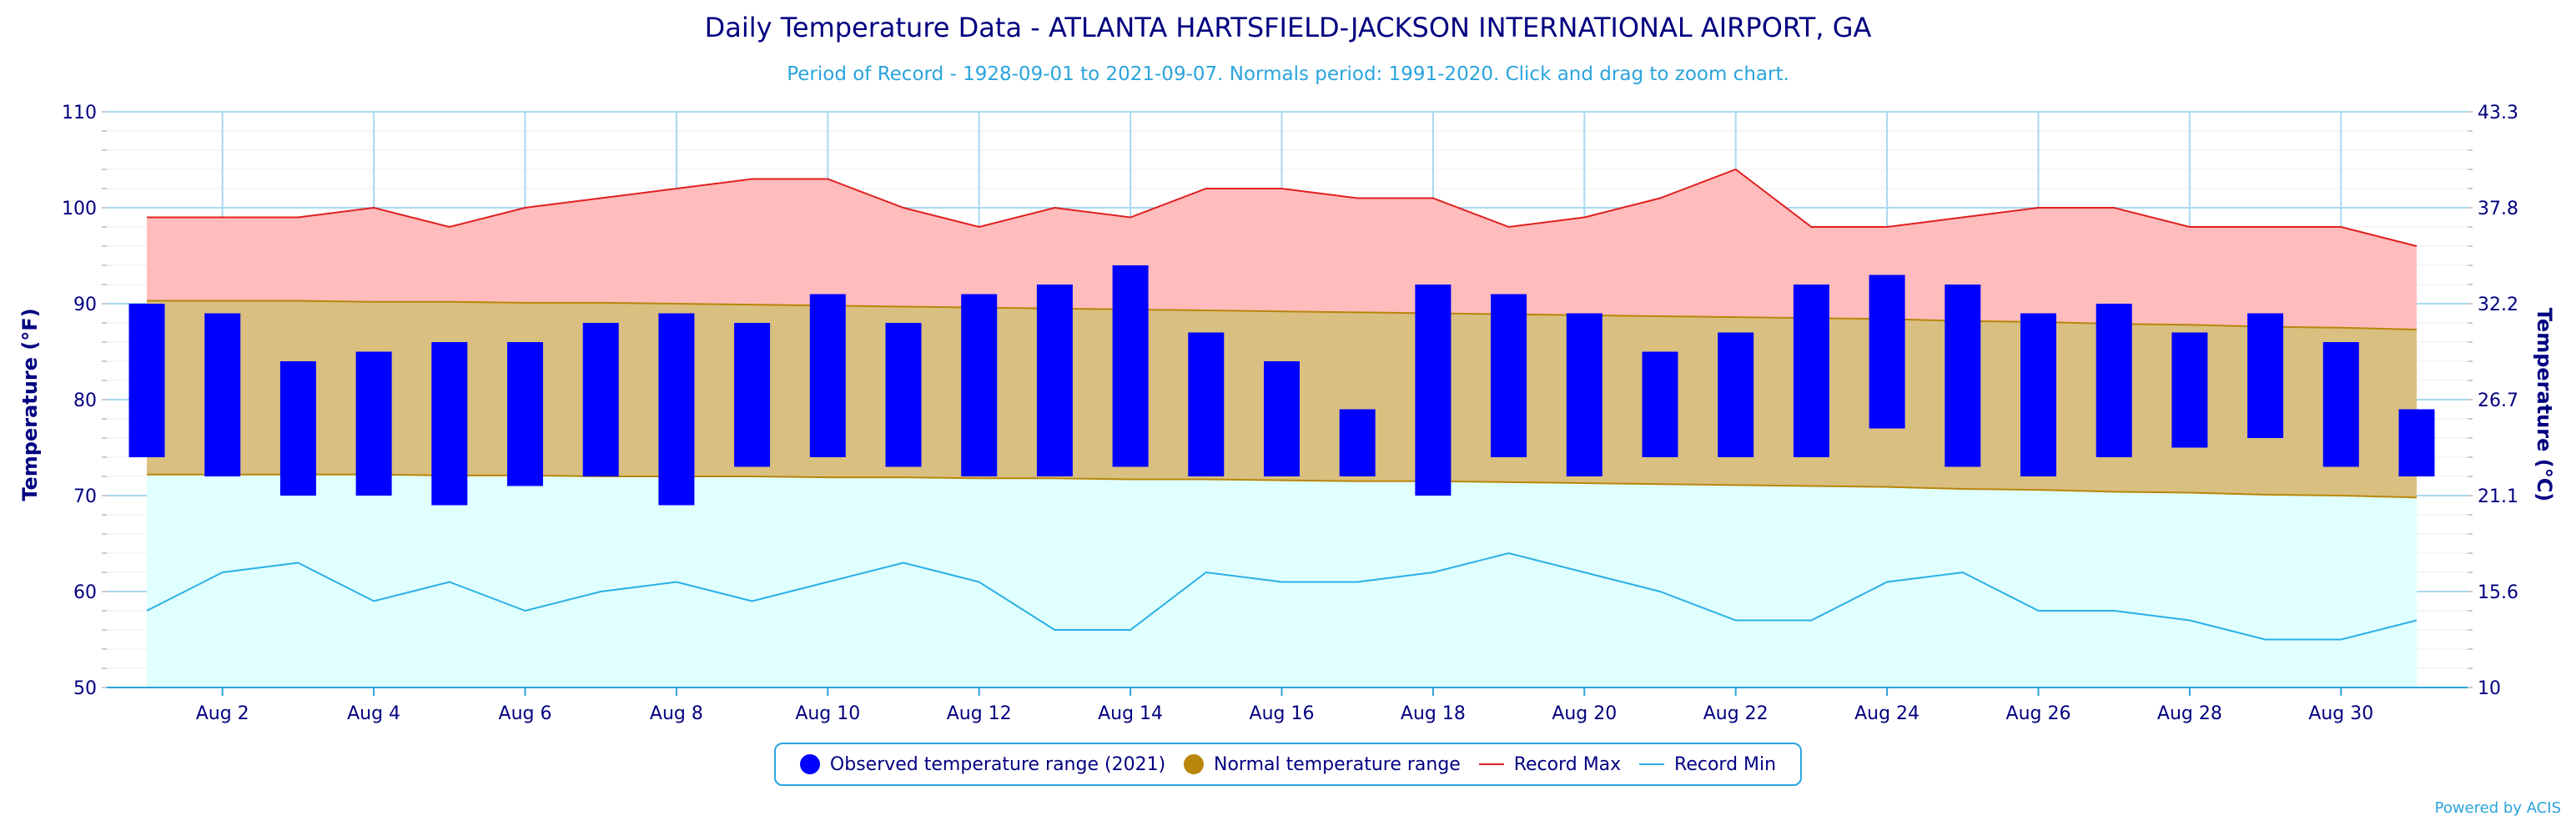 This screenshot has height=821, width=2576. What do you see at coordinates (85, 305) in the screenshot?
I see `y-tick-label-left: 90` at bounding box center [85, 305].